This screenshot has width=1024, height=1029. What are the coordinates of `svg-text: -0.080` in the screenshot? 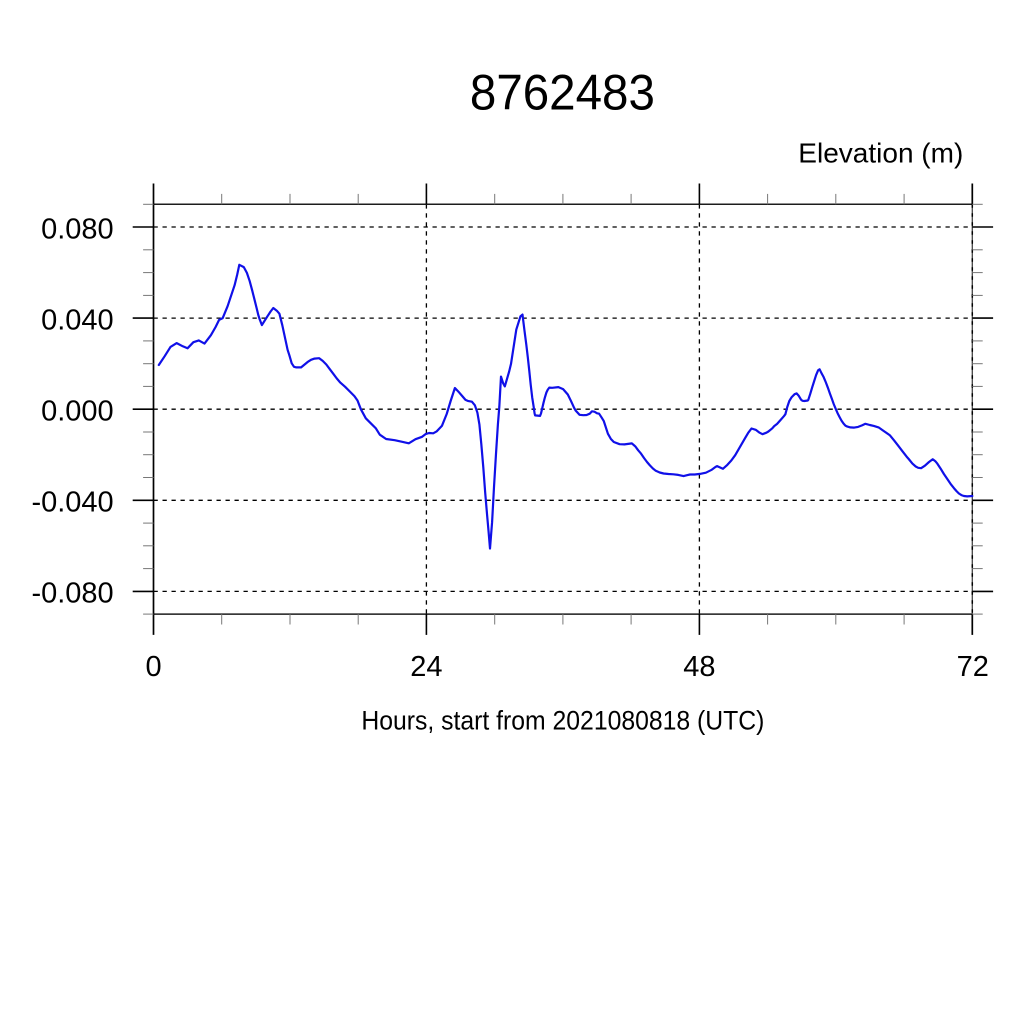 It's located at (72, 593).